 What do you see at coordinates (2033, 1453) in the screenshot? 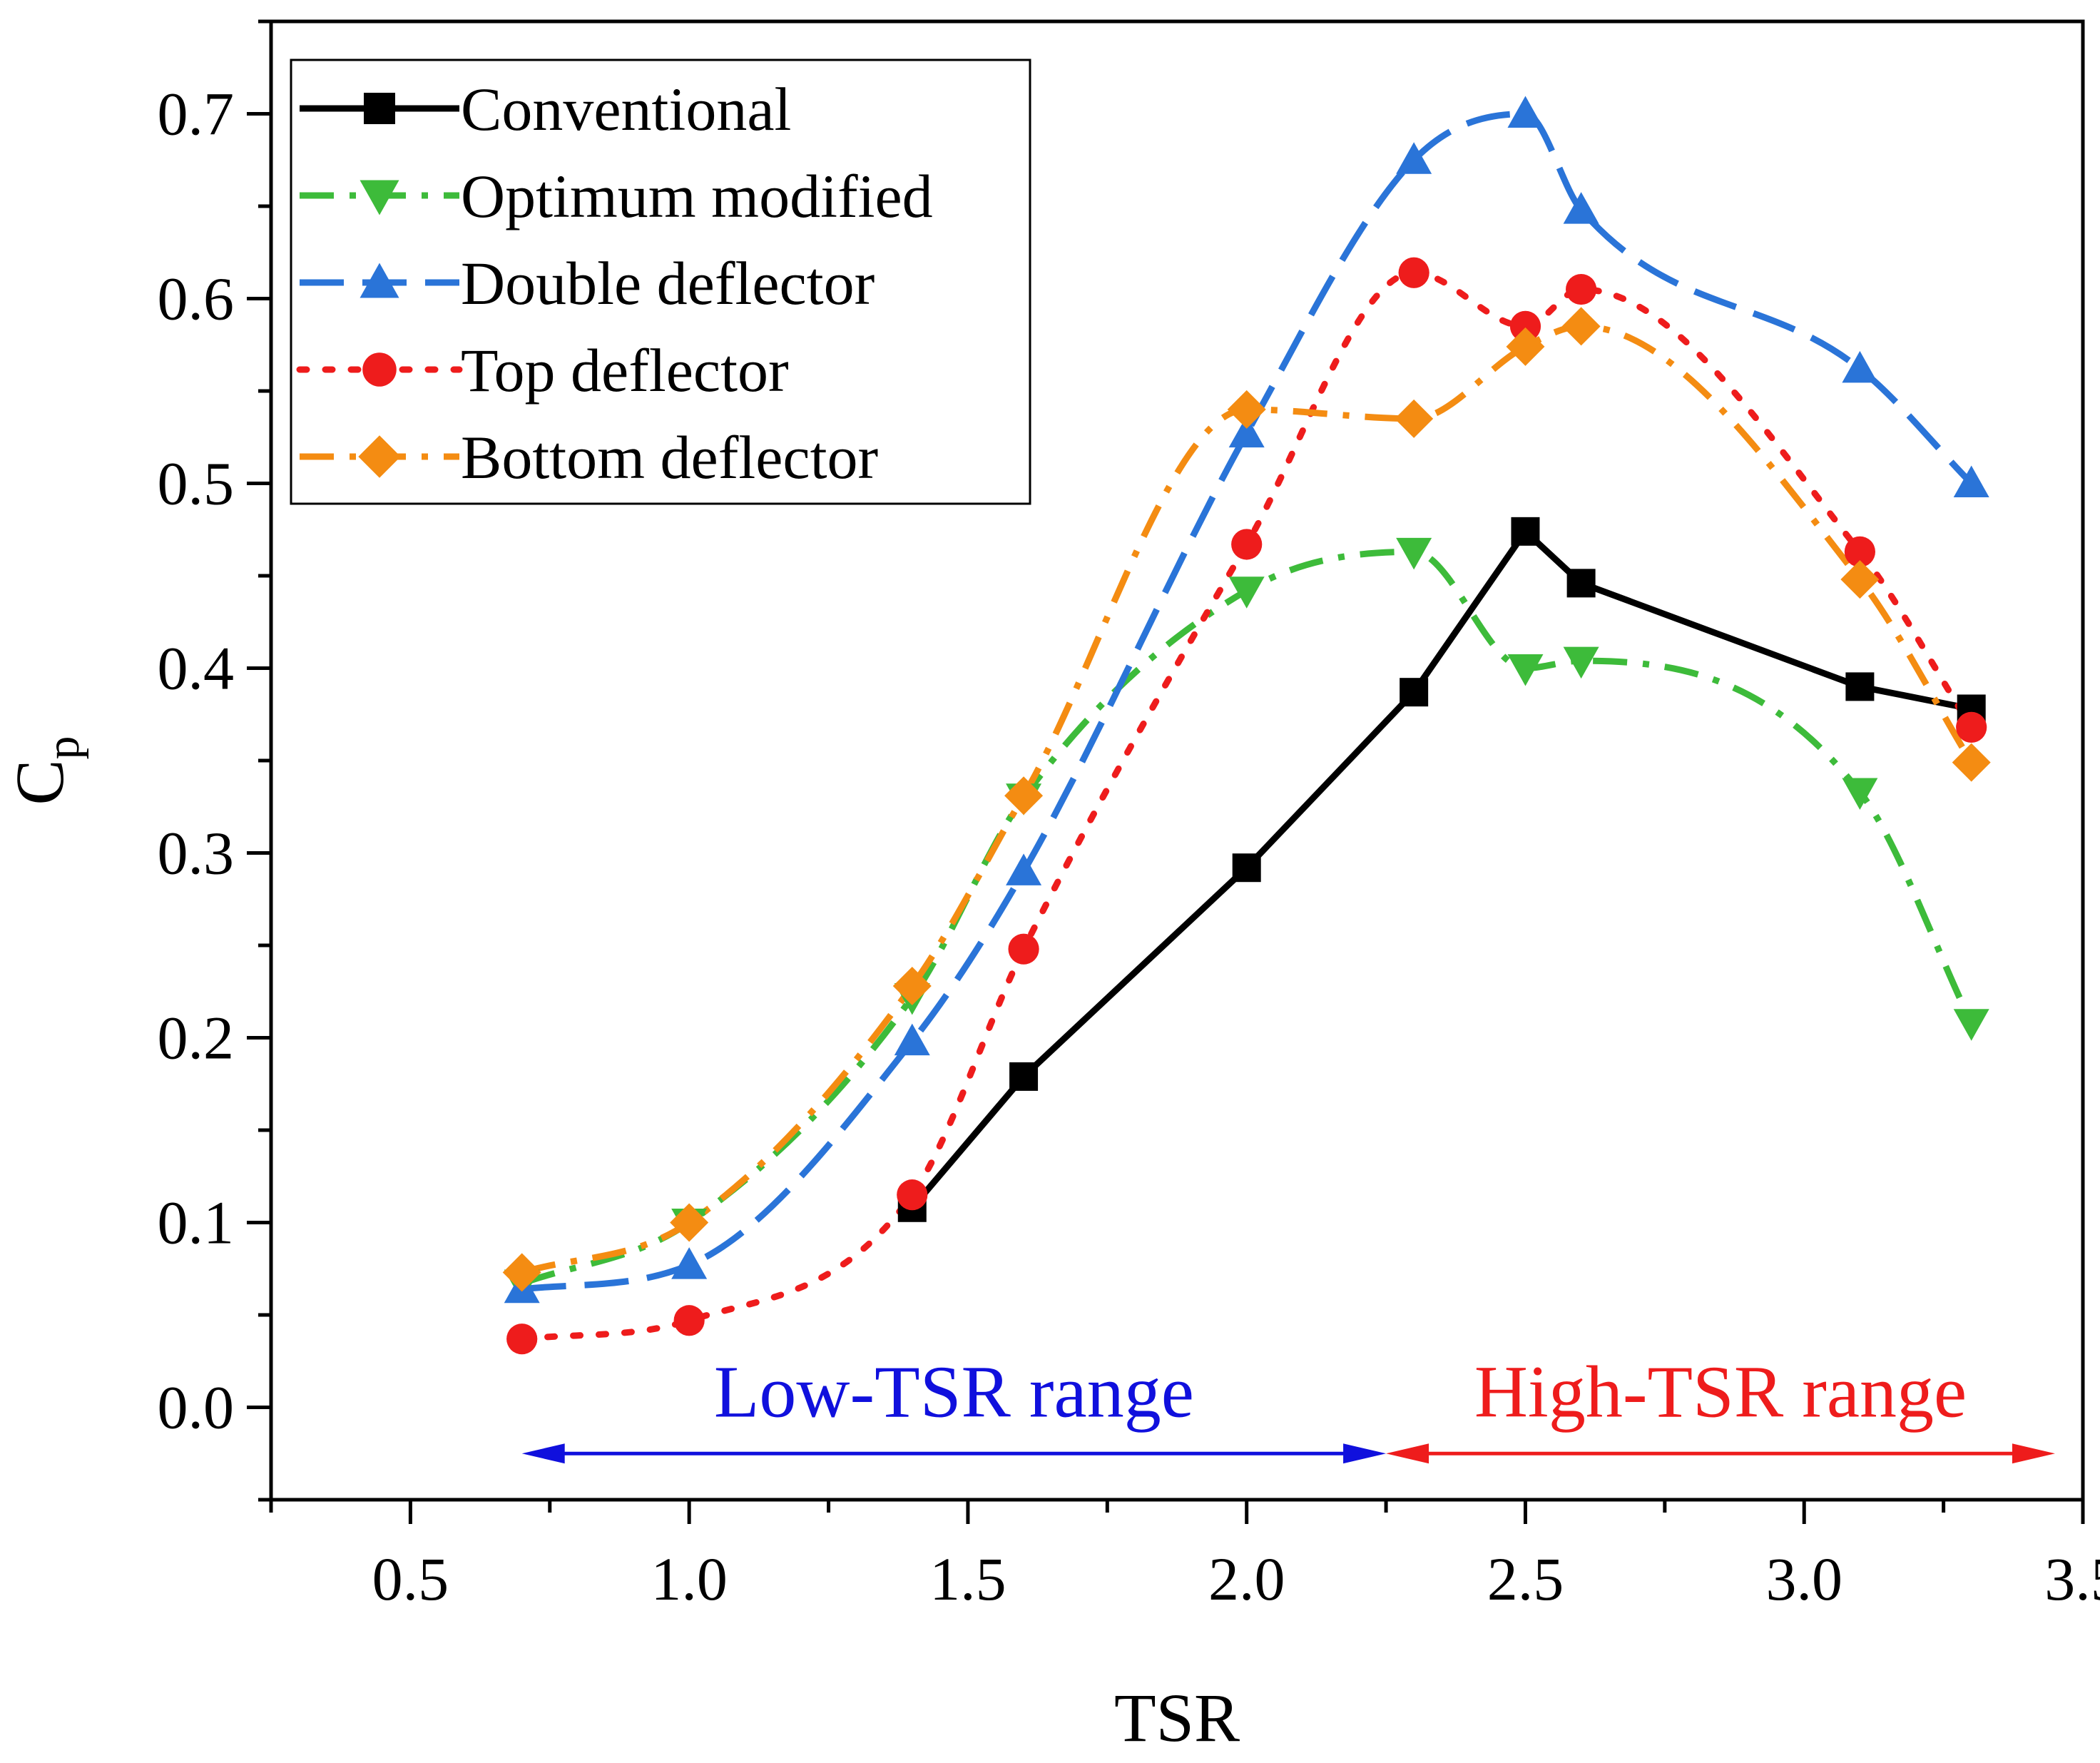
I see `high-tsr-range-arrowhead-right` at bounding box center [2033, 1453].